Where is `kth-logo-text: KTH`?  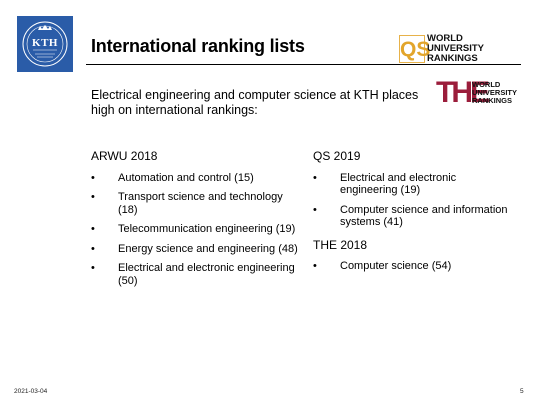 kth-logo-text: KTH is located at coordinates (45, 43).